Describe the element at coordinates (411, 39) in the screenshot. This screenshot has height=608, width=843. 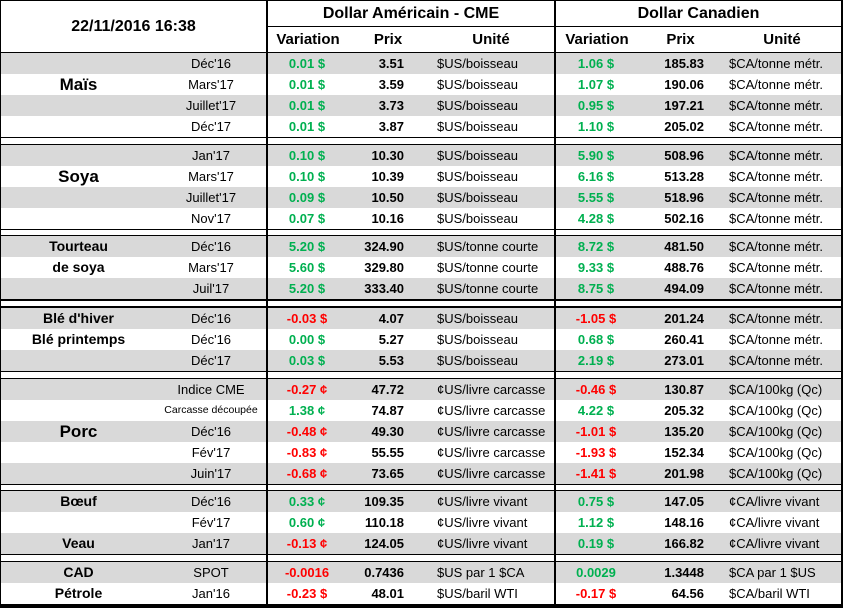
I see `us-column-headers: Variation Prix Unité` at that location.